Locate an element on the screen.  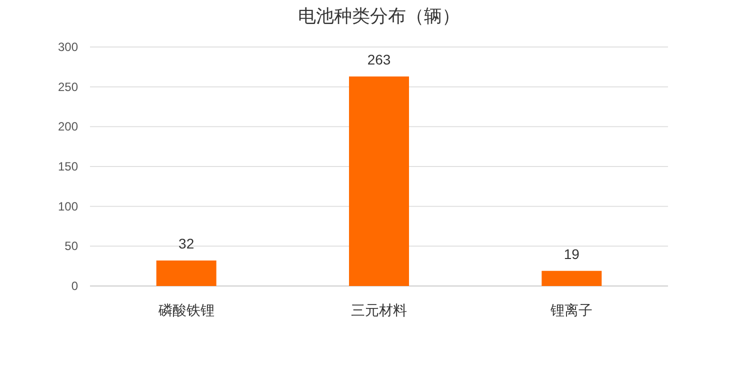
y-tick-label: 50 is located at coordinates (71, 246).